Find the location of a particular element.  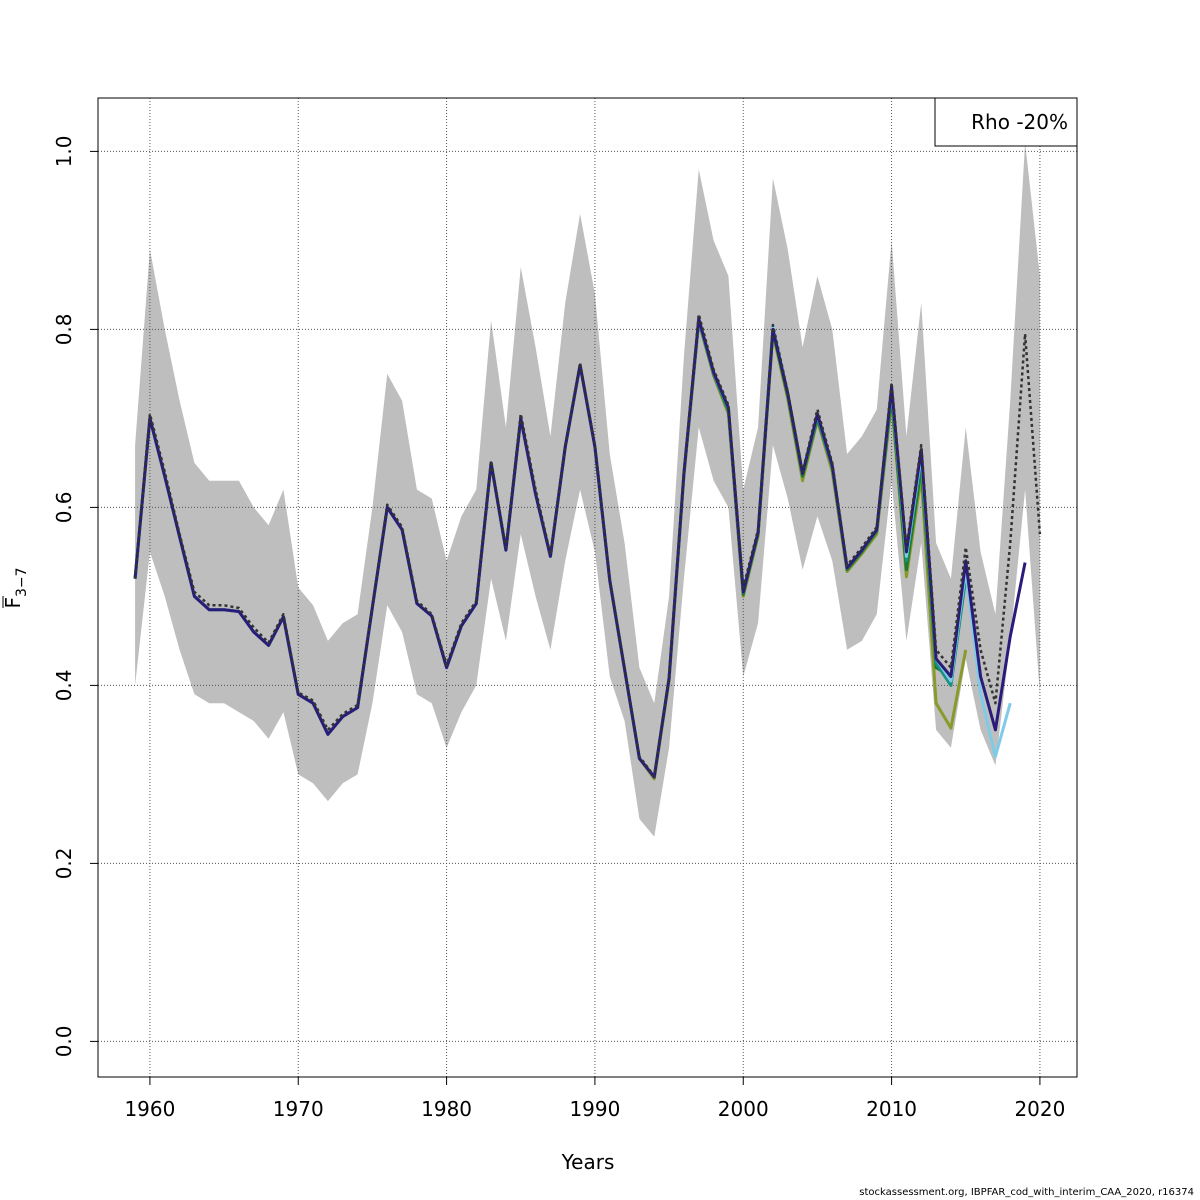

y-tick-label: 1.0 is located at coordinates (64, 151).